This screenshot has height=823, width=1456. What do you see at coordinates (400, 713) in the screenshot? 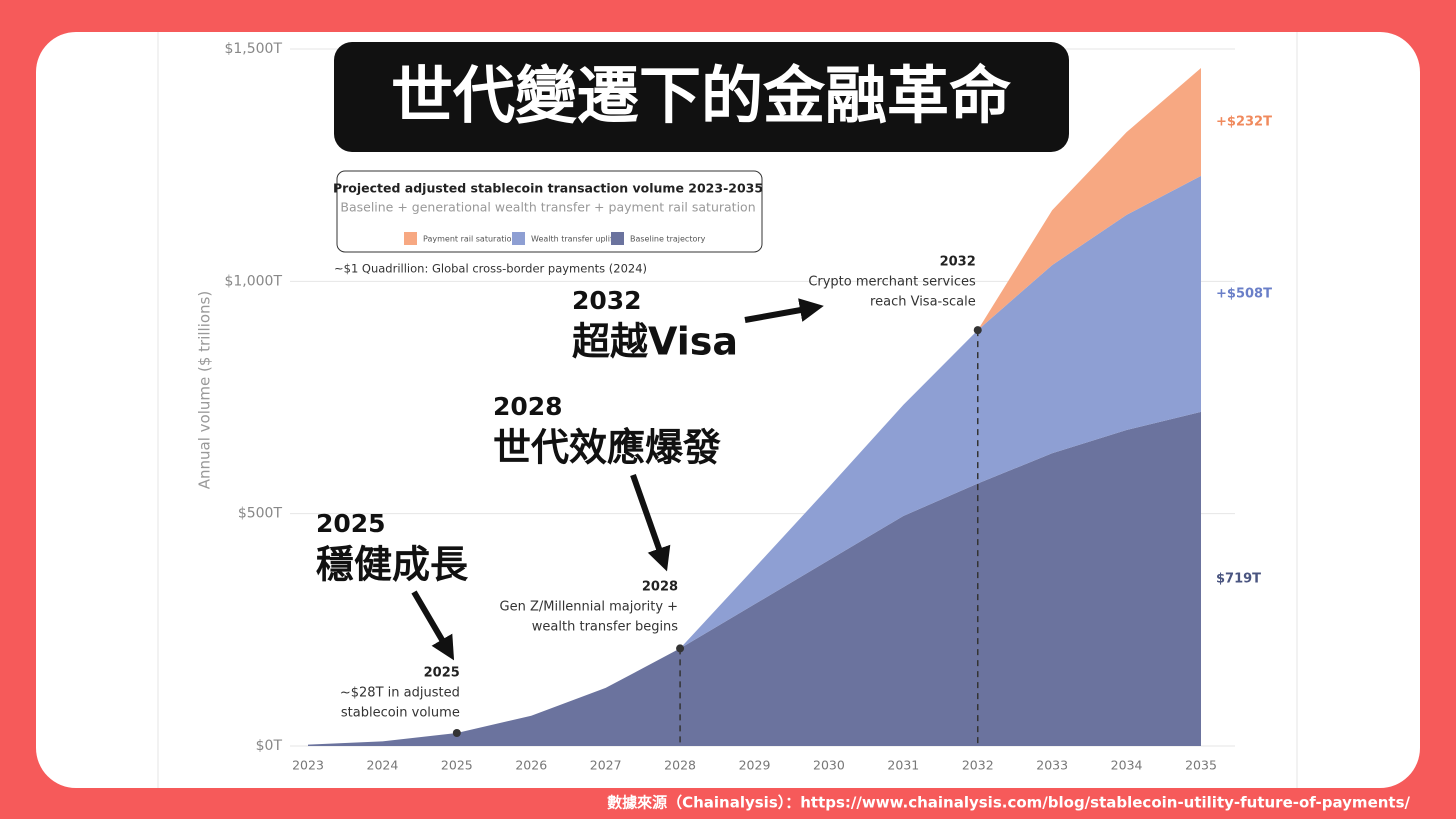
I see `annotation-text: stablecoin volume` at bounding box center [400, 713].